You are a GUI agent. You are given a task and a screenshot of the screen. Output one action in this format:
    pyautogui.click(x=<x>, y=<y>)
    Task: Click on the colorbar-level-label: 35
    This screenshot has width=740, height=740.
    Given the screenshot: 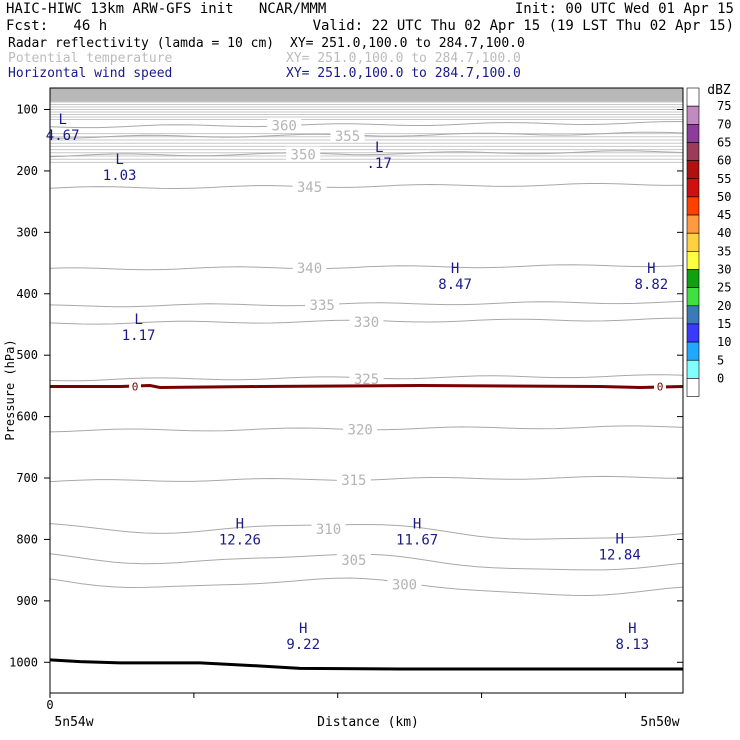 What is the action you would take?
    pyautogui.click(x=724, y=251)
    